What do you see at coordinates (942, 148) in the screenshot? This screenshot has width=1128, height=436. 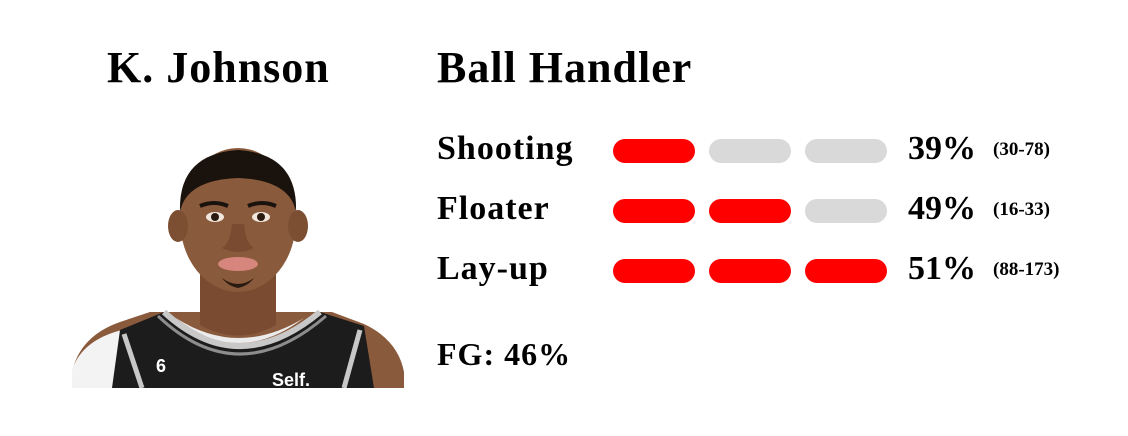 I see `stat-percent: 39%` at bounding box center [942, 148].